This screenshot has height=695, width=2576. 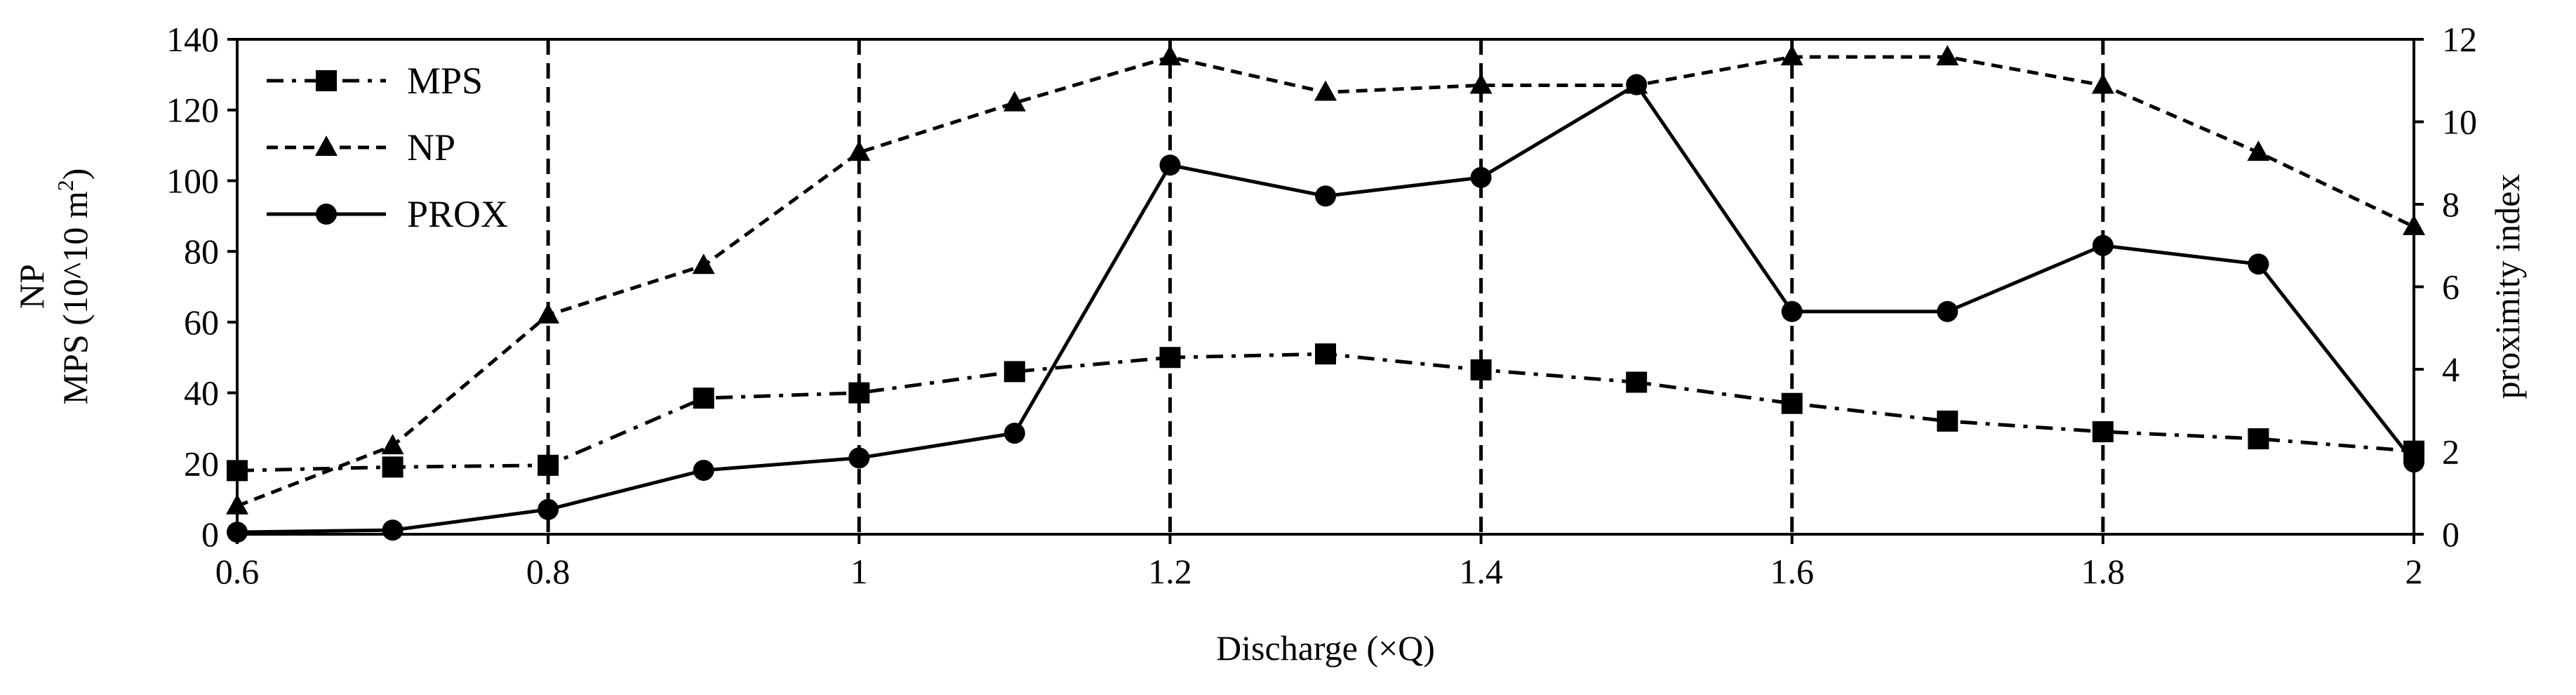 I want to click on right-y-axis-label: proximity index, so click(x=2508, y=286).